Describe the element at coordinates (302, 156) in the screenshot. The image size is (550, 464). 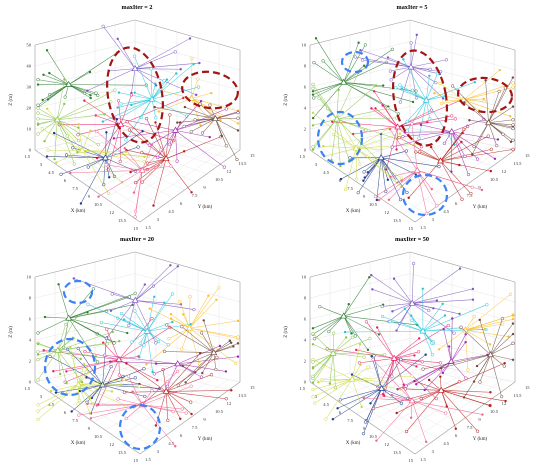
I see `x-tick-label: 1.5` at that location.